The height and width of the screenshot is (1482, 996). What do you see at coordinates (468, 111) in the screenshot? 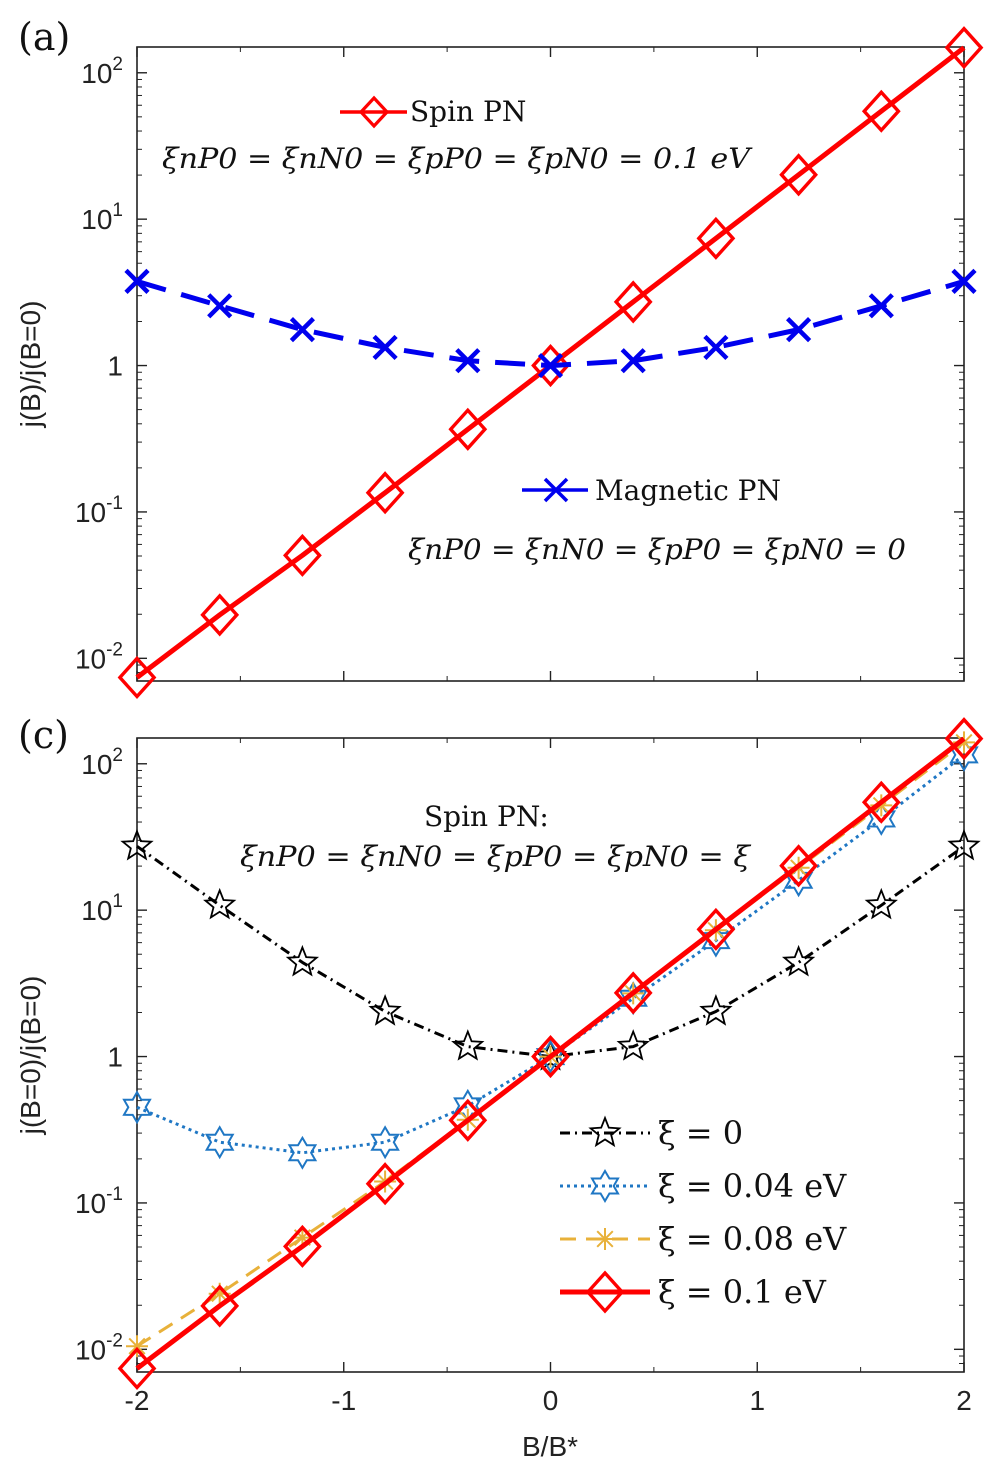
I see `panel-a-legend-spin-label: Spin PN` at bounding box center [468, 111].